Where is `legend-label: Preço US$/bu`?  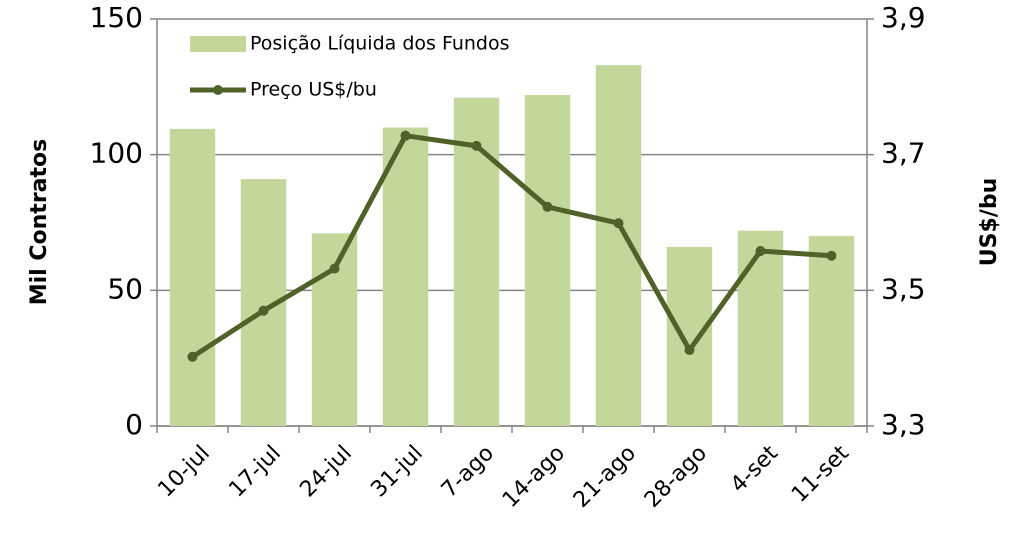
legend-label: Preço US$/bu is located at coordinates (313, 90).